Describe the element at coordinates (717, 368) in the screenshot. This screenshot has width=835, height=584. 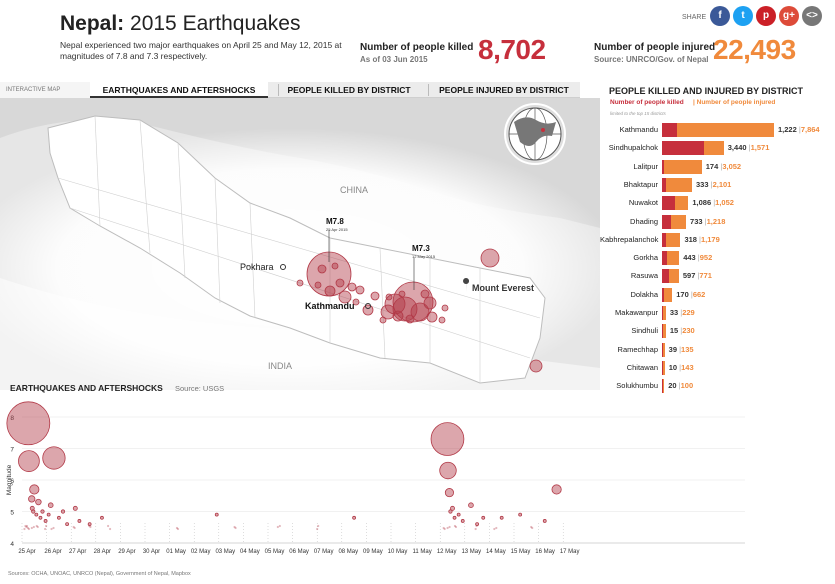
I see `district-row: Chitawan 10 |143` at that location.